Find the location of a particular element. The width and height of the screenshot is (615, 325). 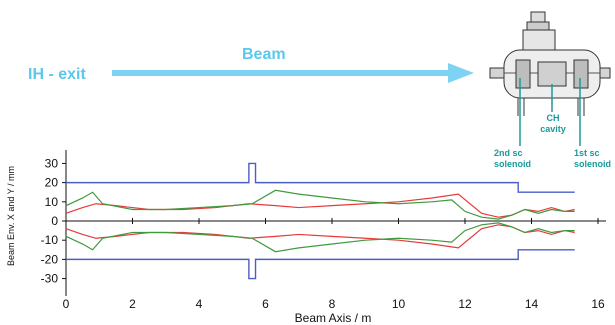

y-tick-label: 10 is located at coordinates (52, 202).